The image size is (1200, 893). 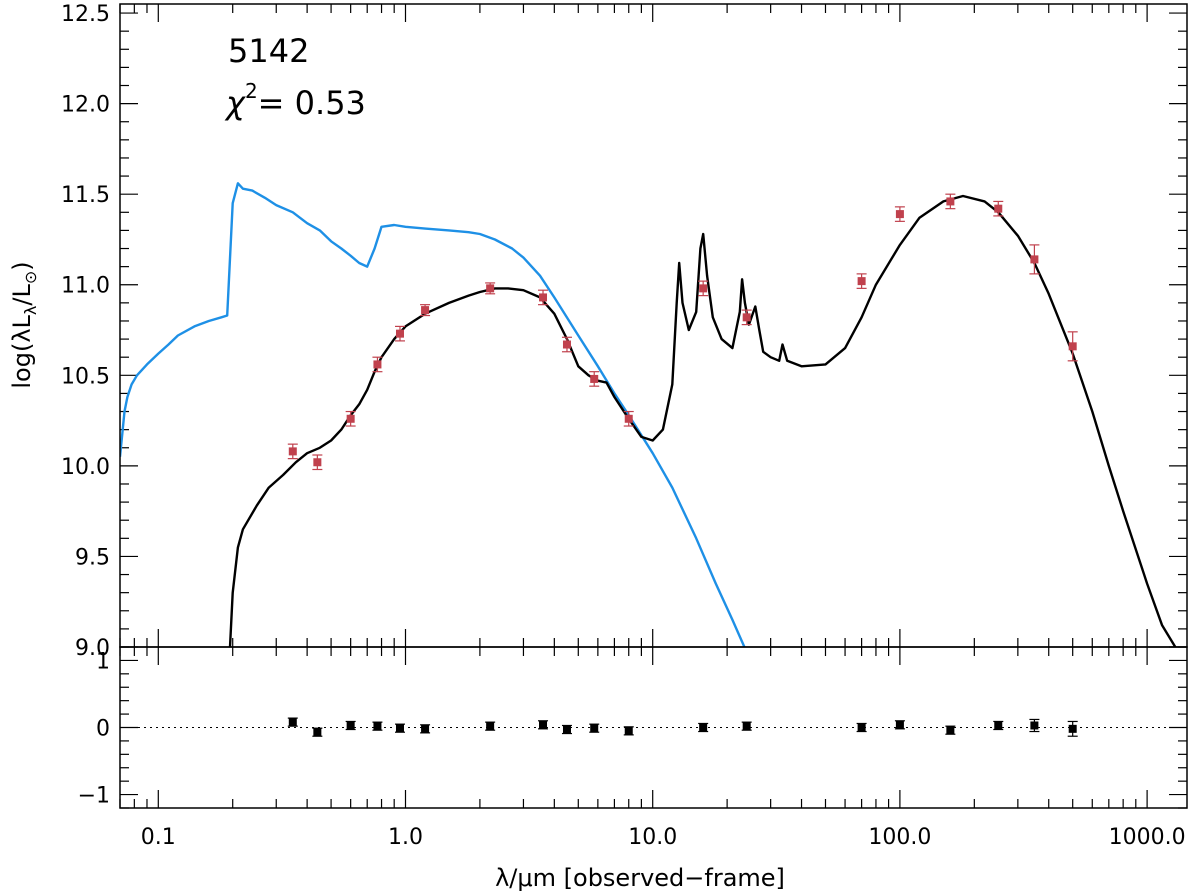 What do you see at coordinates (103, 729) in the screenshot?
I see `y-tick-label: 0` at bounding box center [103, 729].